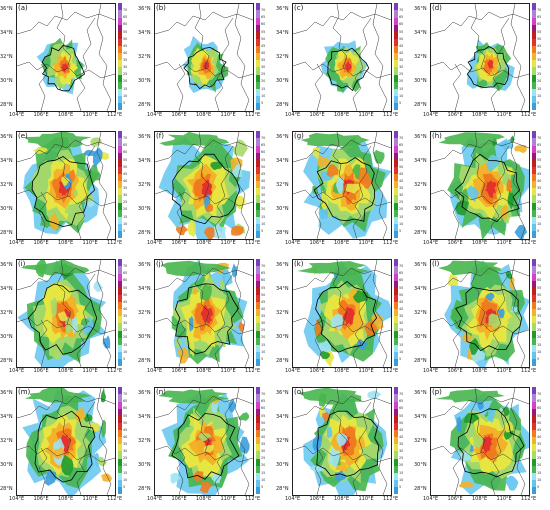  What do you see at coordinates (348, 69) in the screenshot?
I see `region-outline` at bounding box center [348, 69].